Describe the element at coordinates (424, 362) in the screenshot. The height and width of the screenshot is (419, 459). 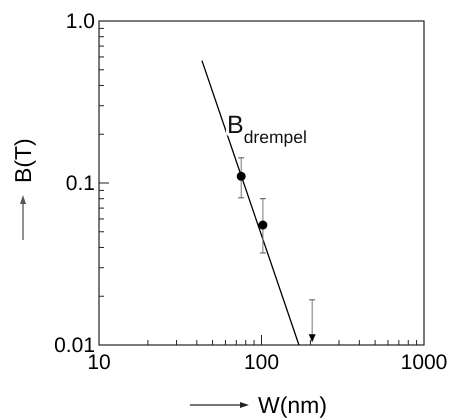
I see `x-tick-label: 1000` at that location.